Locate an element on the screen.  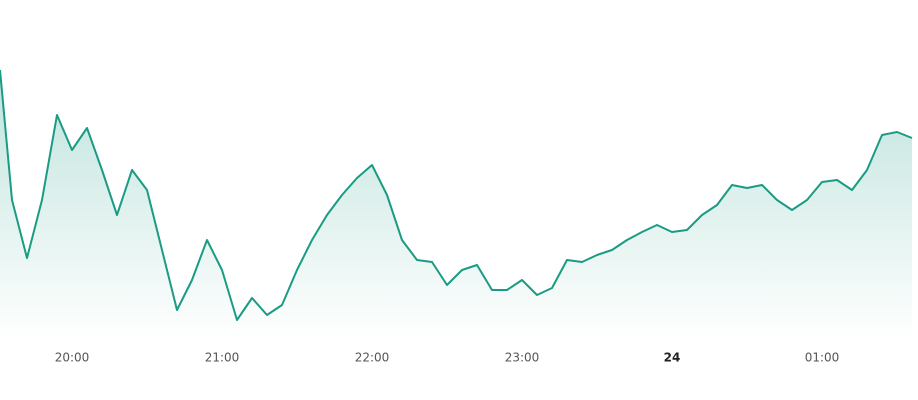
x-tick-label: 21:00 is located at coordinates (222, 358).